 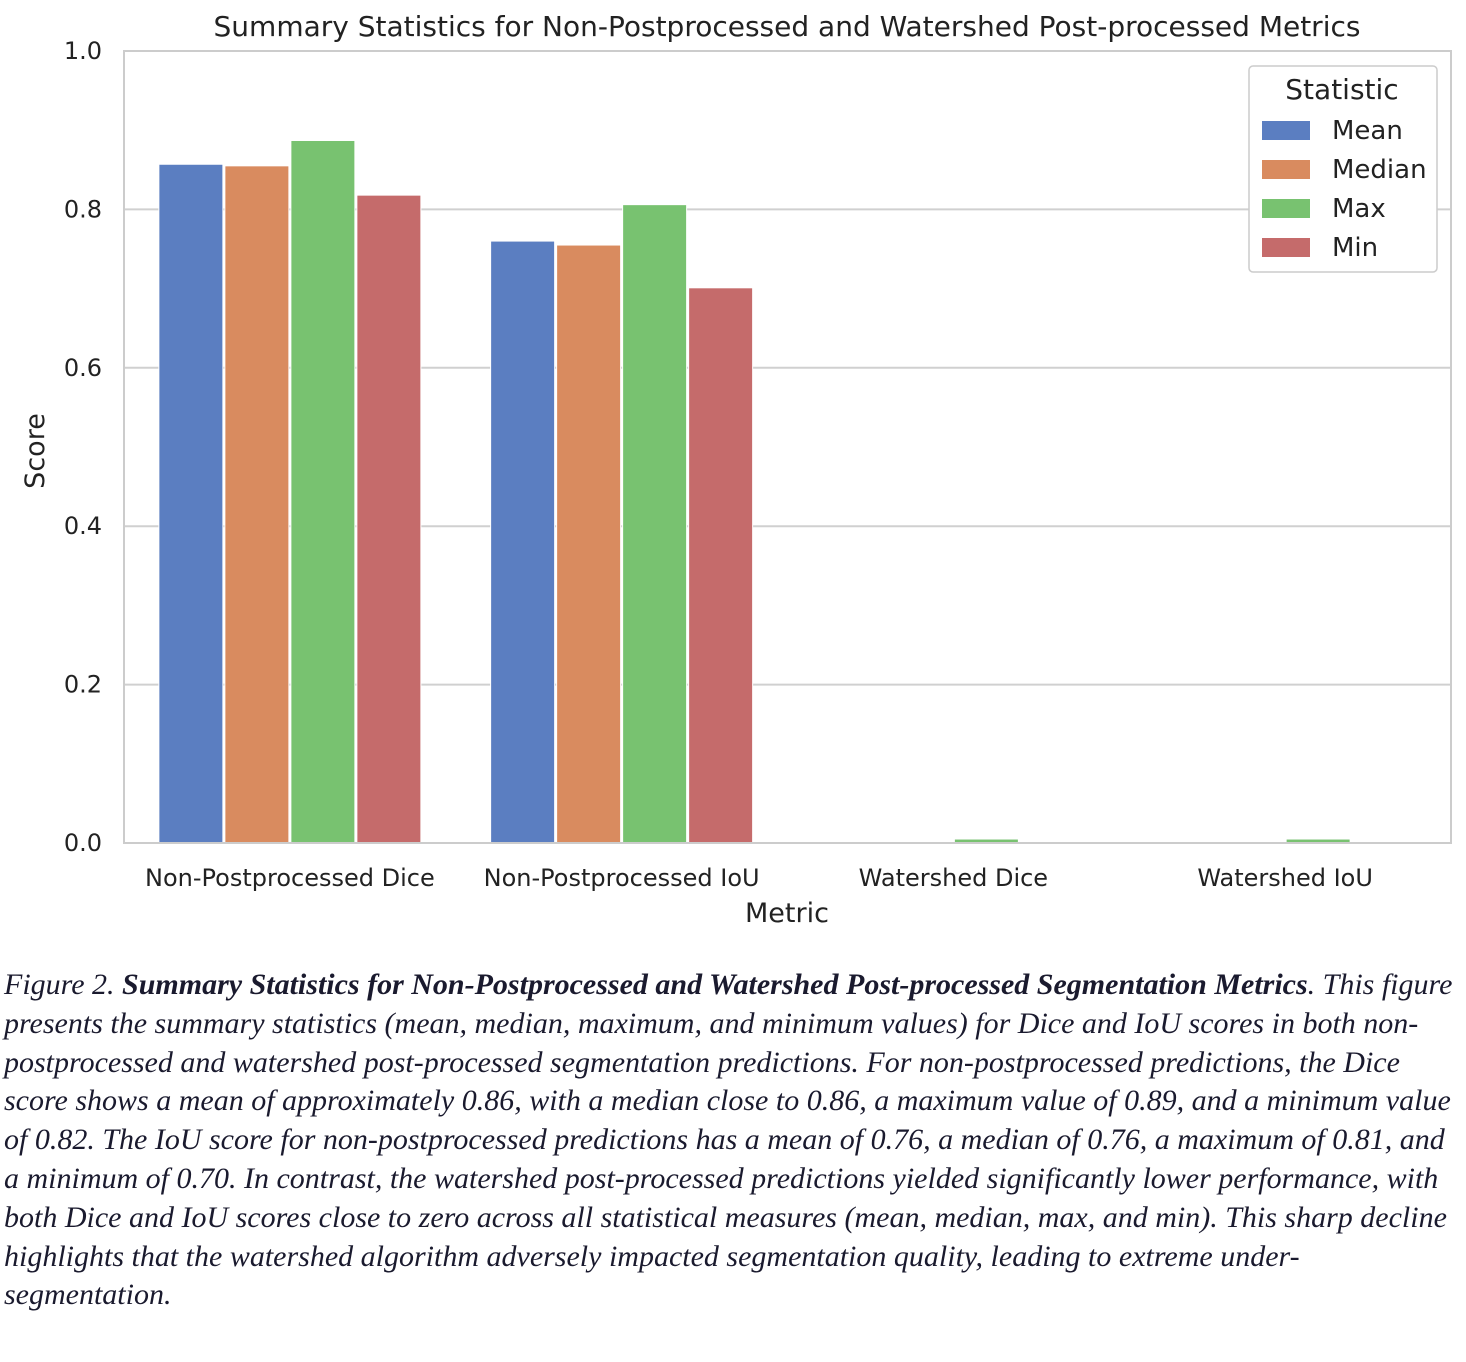 I want to click on y-tick-label: 0.4, so click(x=83, y=526).